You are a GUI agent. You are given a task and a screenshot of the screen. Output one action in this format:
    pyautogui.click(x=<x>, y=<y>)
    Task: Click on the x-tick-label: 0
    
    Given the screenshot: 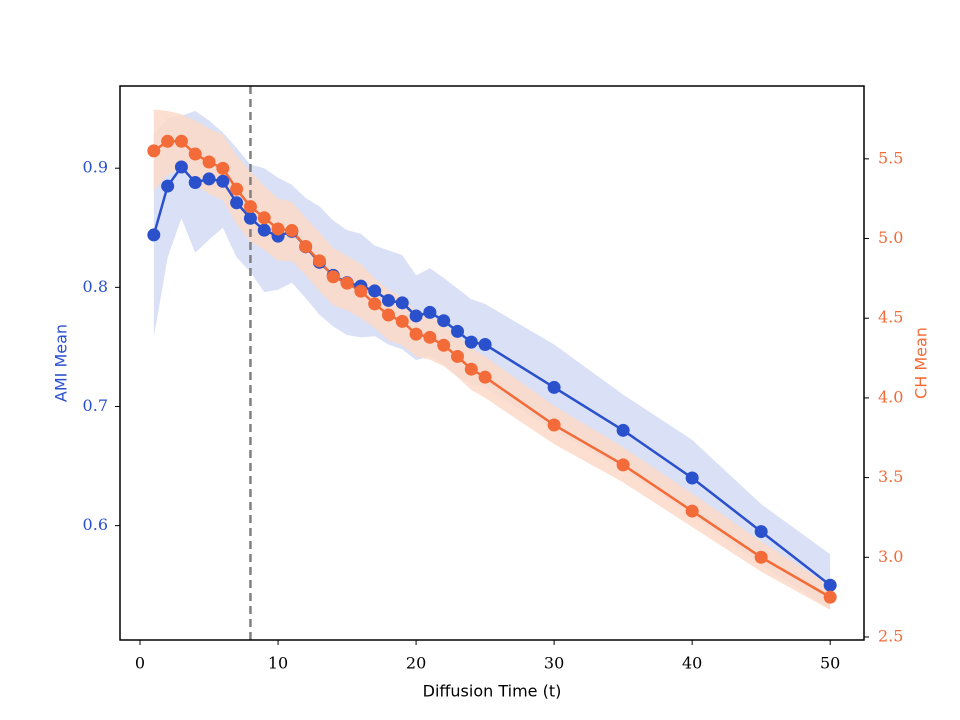 What is the action you would take?
    pyautogui.click(x=140, y=663)
    